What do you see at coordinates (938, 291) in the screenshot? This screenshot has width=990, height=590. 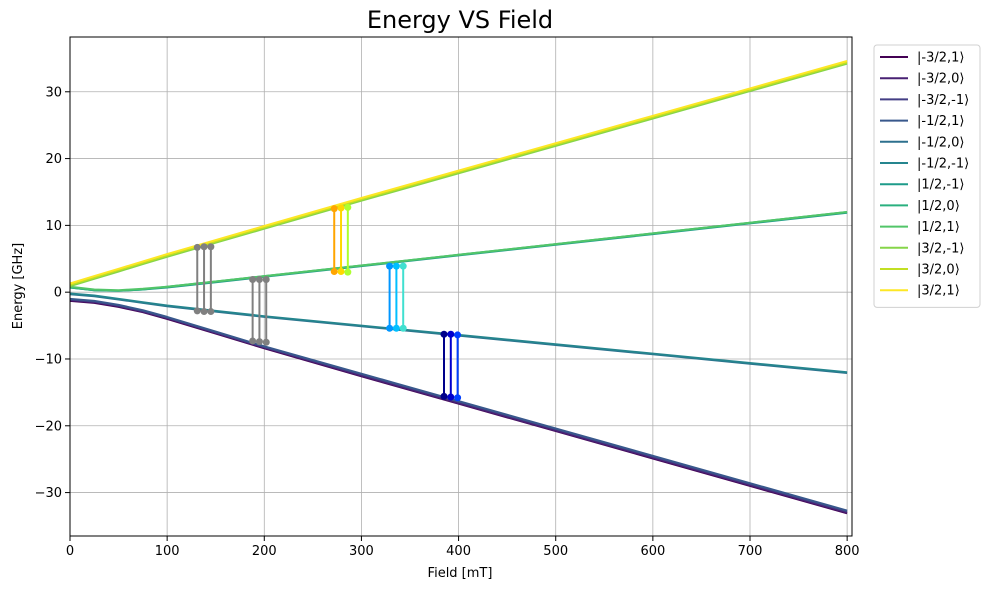 I see `legend-label: |3/2,1⟩` at bounding box center [938, 291].